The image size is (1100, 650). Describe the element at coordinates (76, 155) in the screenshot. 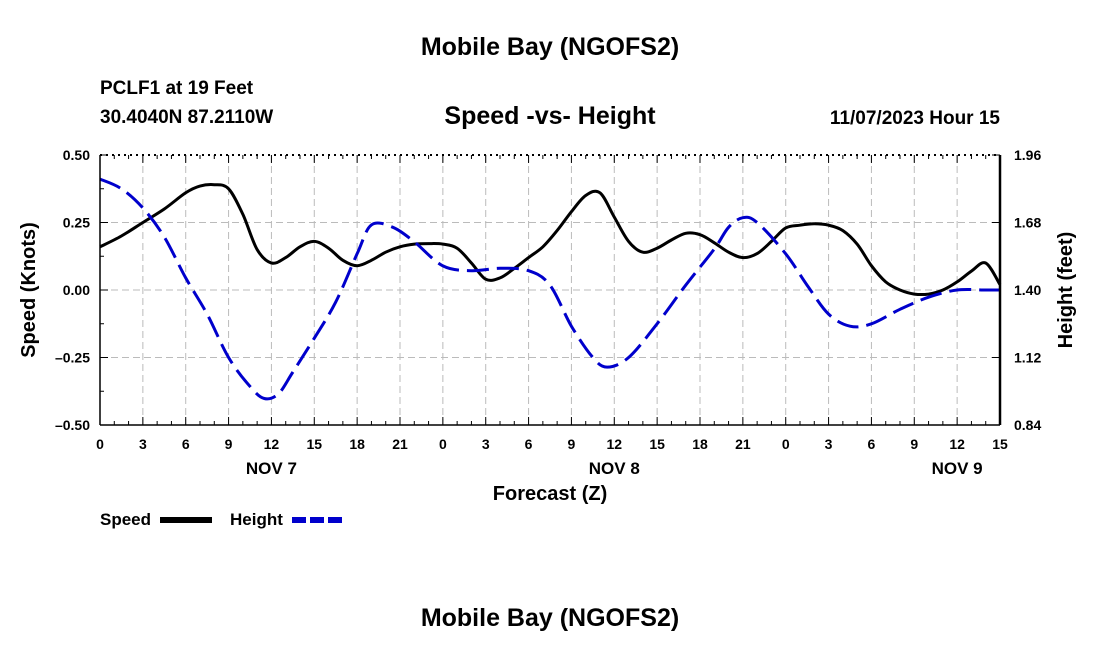

I see `y-tick-label: 0.50` at that location.